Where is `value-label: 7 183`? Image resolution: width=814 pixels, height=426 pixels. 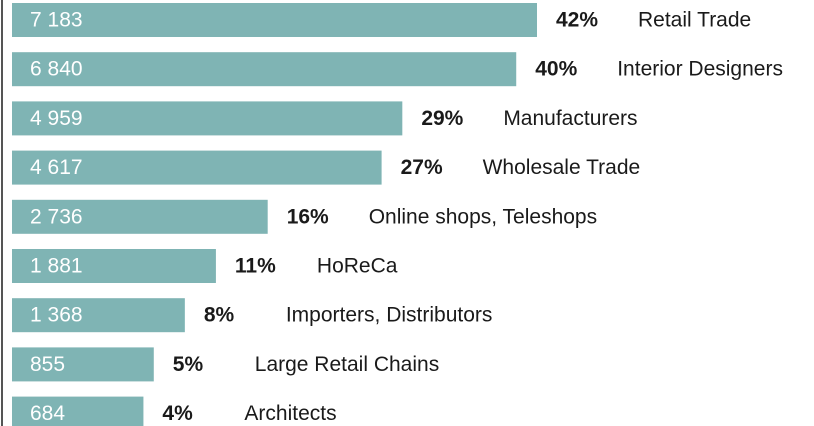 value-label: 7 183 is located at coordinates (56, 20).